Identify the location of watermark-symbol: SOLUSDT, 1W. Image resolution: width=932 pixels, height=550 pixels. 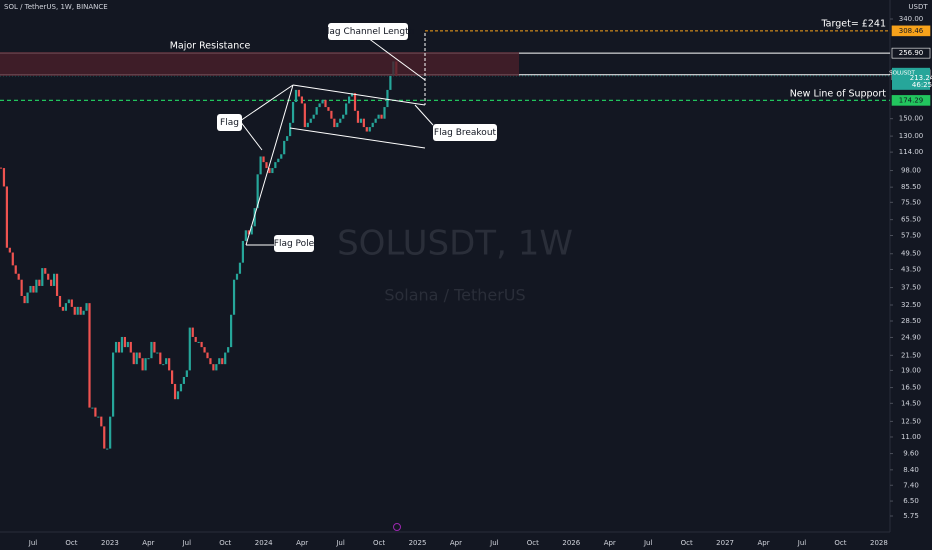
(455, 244).